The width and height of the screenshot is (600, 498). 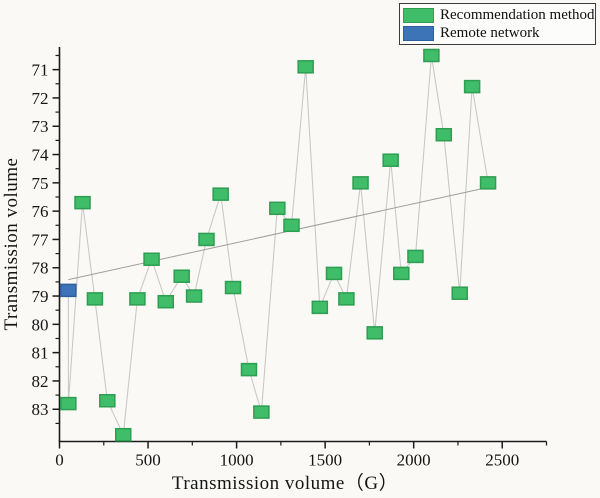 What do you see at coordinates (414, 460) in the screenshot?
I see `x-tick-label: 2000` at bounding box center [414, 460].